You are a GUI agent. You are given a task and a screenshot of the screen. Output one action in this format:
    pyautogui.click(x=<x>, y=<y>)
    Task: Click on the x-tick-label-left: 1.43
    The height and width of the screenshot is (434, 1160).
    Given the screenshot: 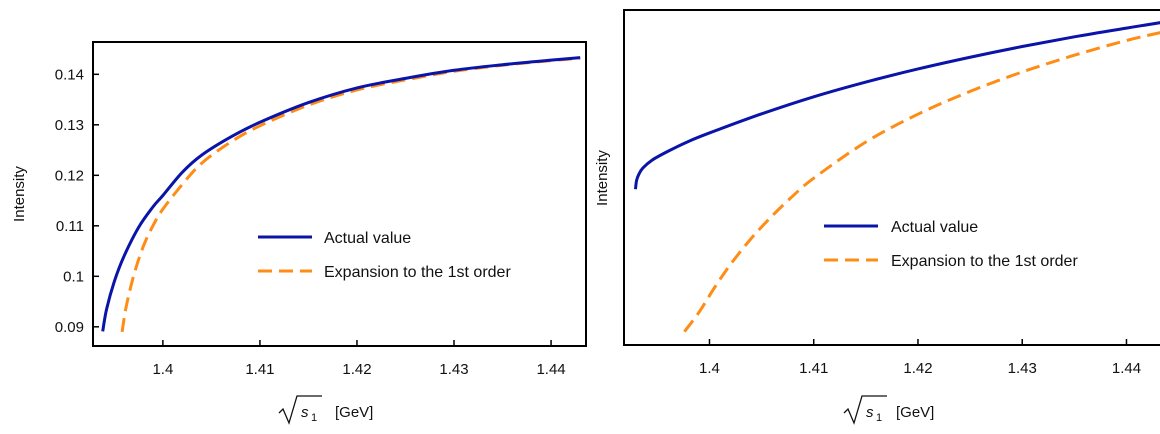 What is the action you would take?
    pyautogui.click(x=453, y=369)
    